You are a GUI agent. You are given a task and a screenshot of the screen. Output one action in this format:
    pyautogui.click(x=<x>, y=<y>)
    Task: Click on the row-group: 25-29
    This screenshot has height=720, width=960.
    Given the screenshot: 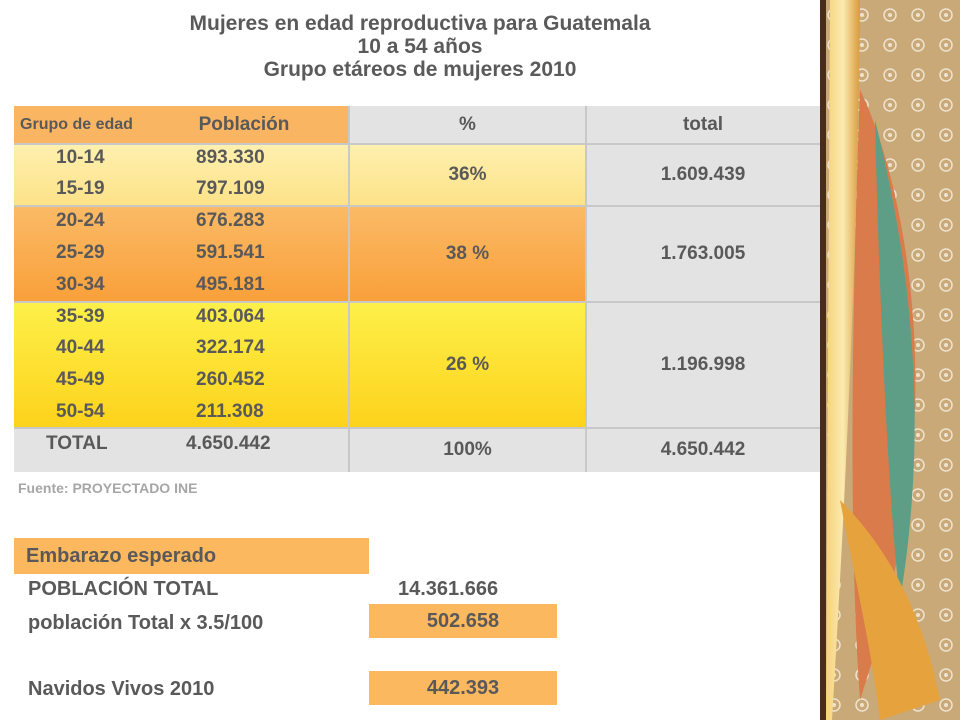 What is the action you would take?
    pyautogui.click(x=80, y=252)
    